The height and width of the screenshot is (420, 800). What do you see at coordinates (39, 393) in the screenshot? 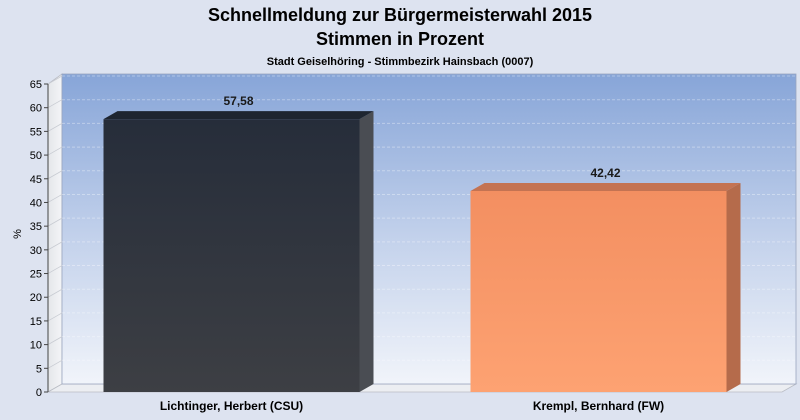
I see `y-tick-label: 0` at bounding box center [39, 393].